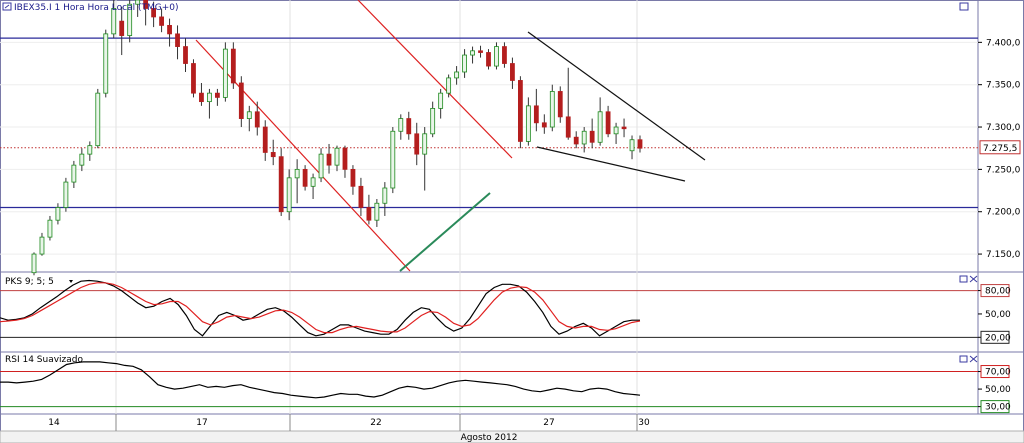  What do you see at coordinates (445, 232) in the screenshot?
I see `green-support-line` at bounding box center [445, 232].